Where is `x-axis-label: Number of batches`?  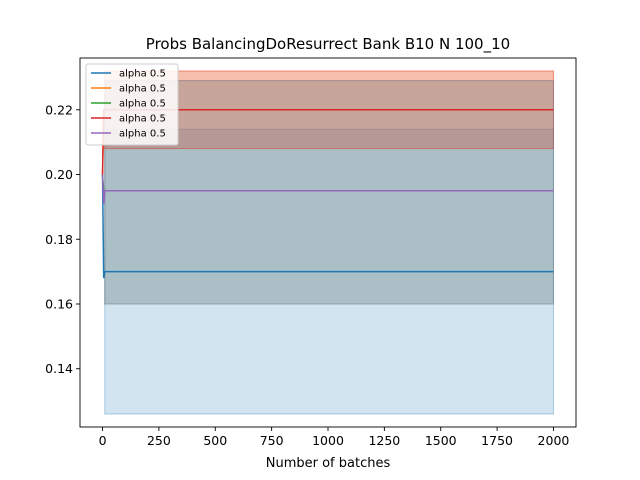 x-axis-label: Number of batches is located at coordinates (328, 463).